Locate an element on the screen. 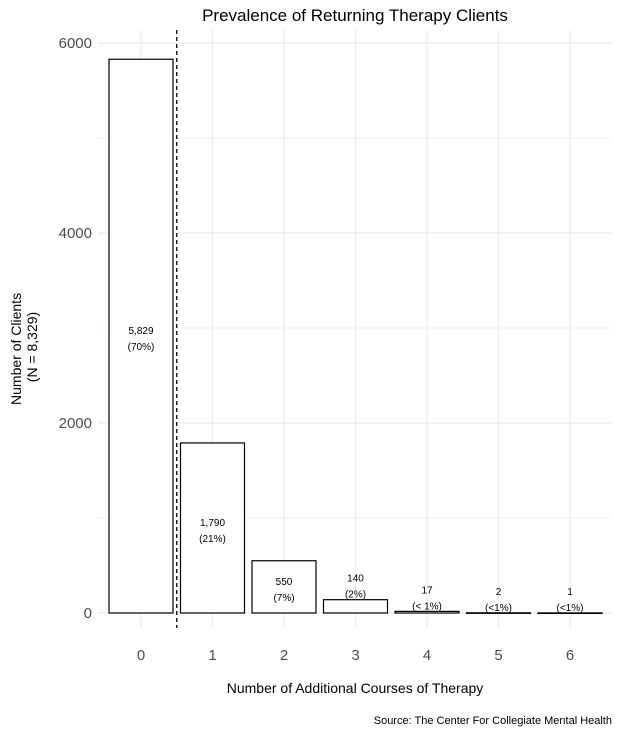 The image size is (620, 734). bar-percent-label: (2%) is located at coordinates (355, 595).